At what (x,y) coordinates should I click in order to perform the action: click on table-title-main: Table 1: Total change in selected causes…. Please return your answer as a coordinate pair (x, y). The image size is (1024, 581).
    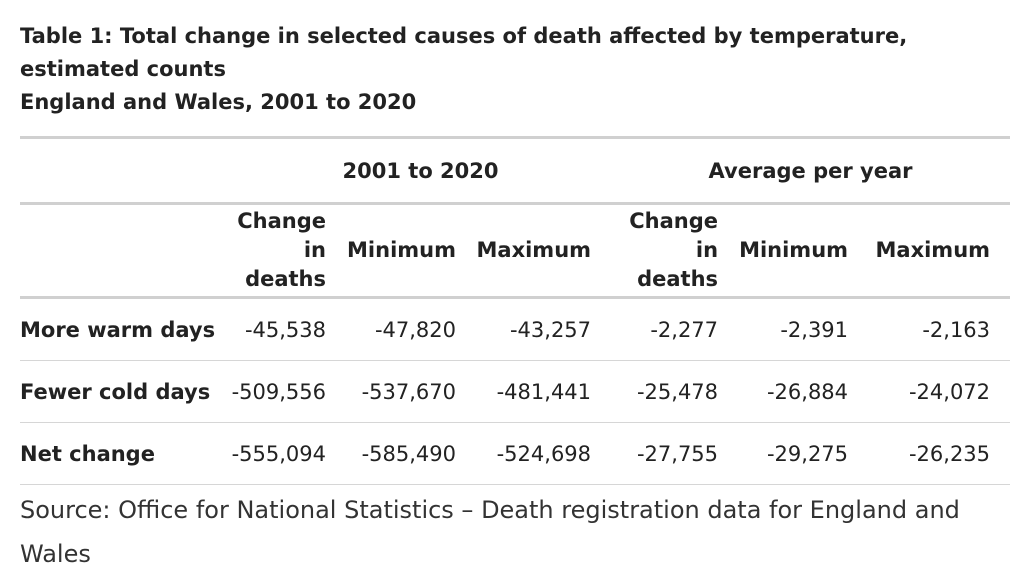
    Looking at the image, I should click on (464, 52).